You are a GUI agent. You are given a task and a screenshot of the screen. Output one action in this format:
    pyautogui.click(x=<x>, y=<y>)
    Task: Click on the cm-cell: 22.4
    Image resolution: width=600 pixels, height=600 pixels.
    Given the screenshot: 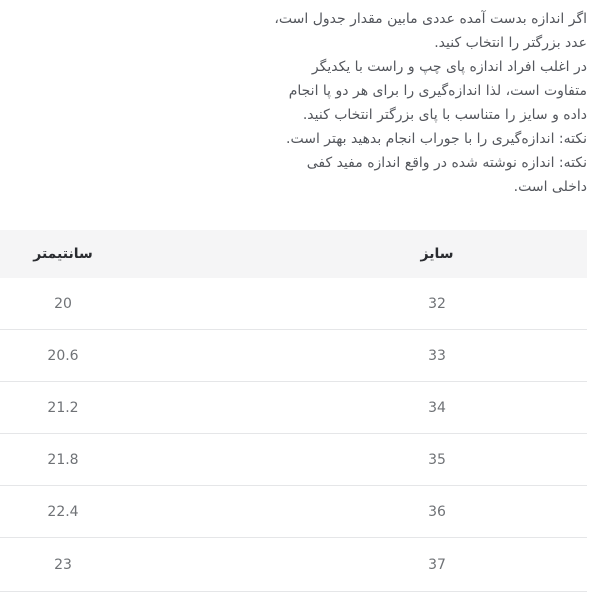 What is the action you would take?
    pyautogui.click(x=63, y=511)
    